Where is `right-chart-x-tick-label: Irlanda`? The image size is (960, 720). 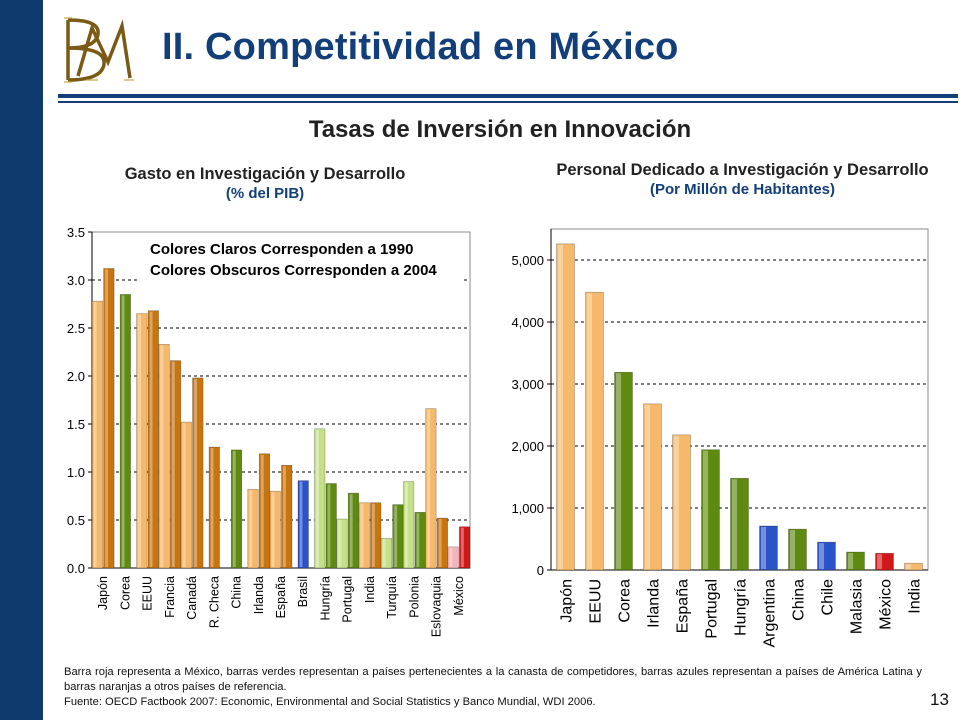 right-chart-x-tick-label: Irlanda is located at coordinates (654, 603).